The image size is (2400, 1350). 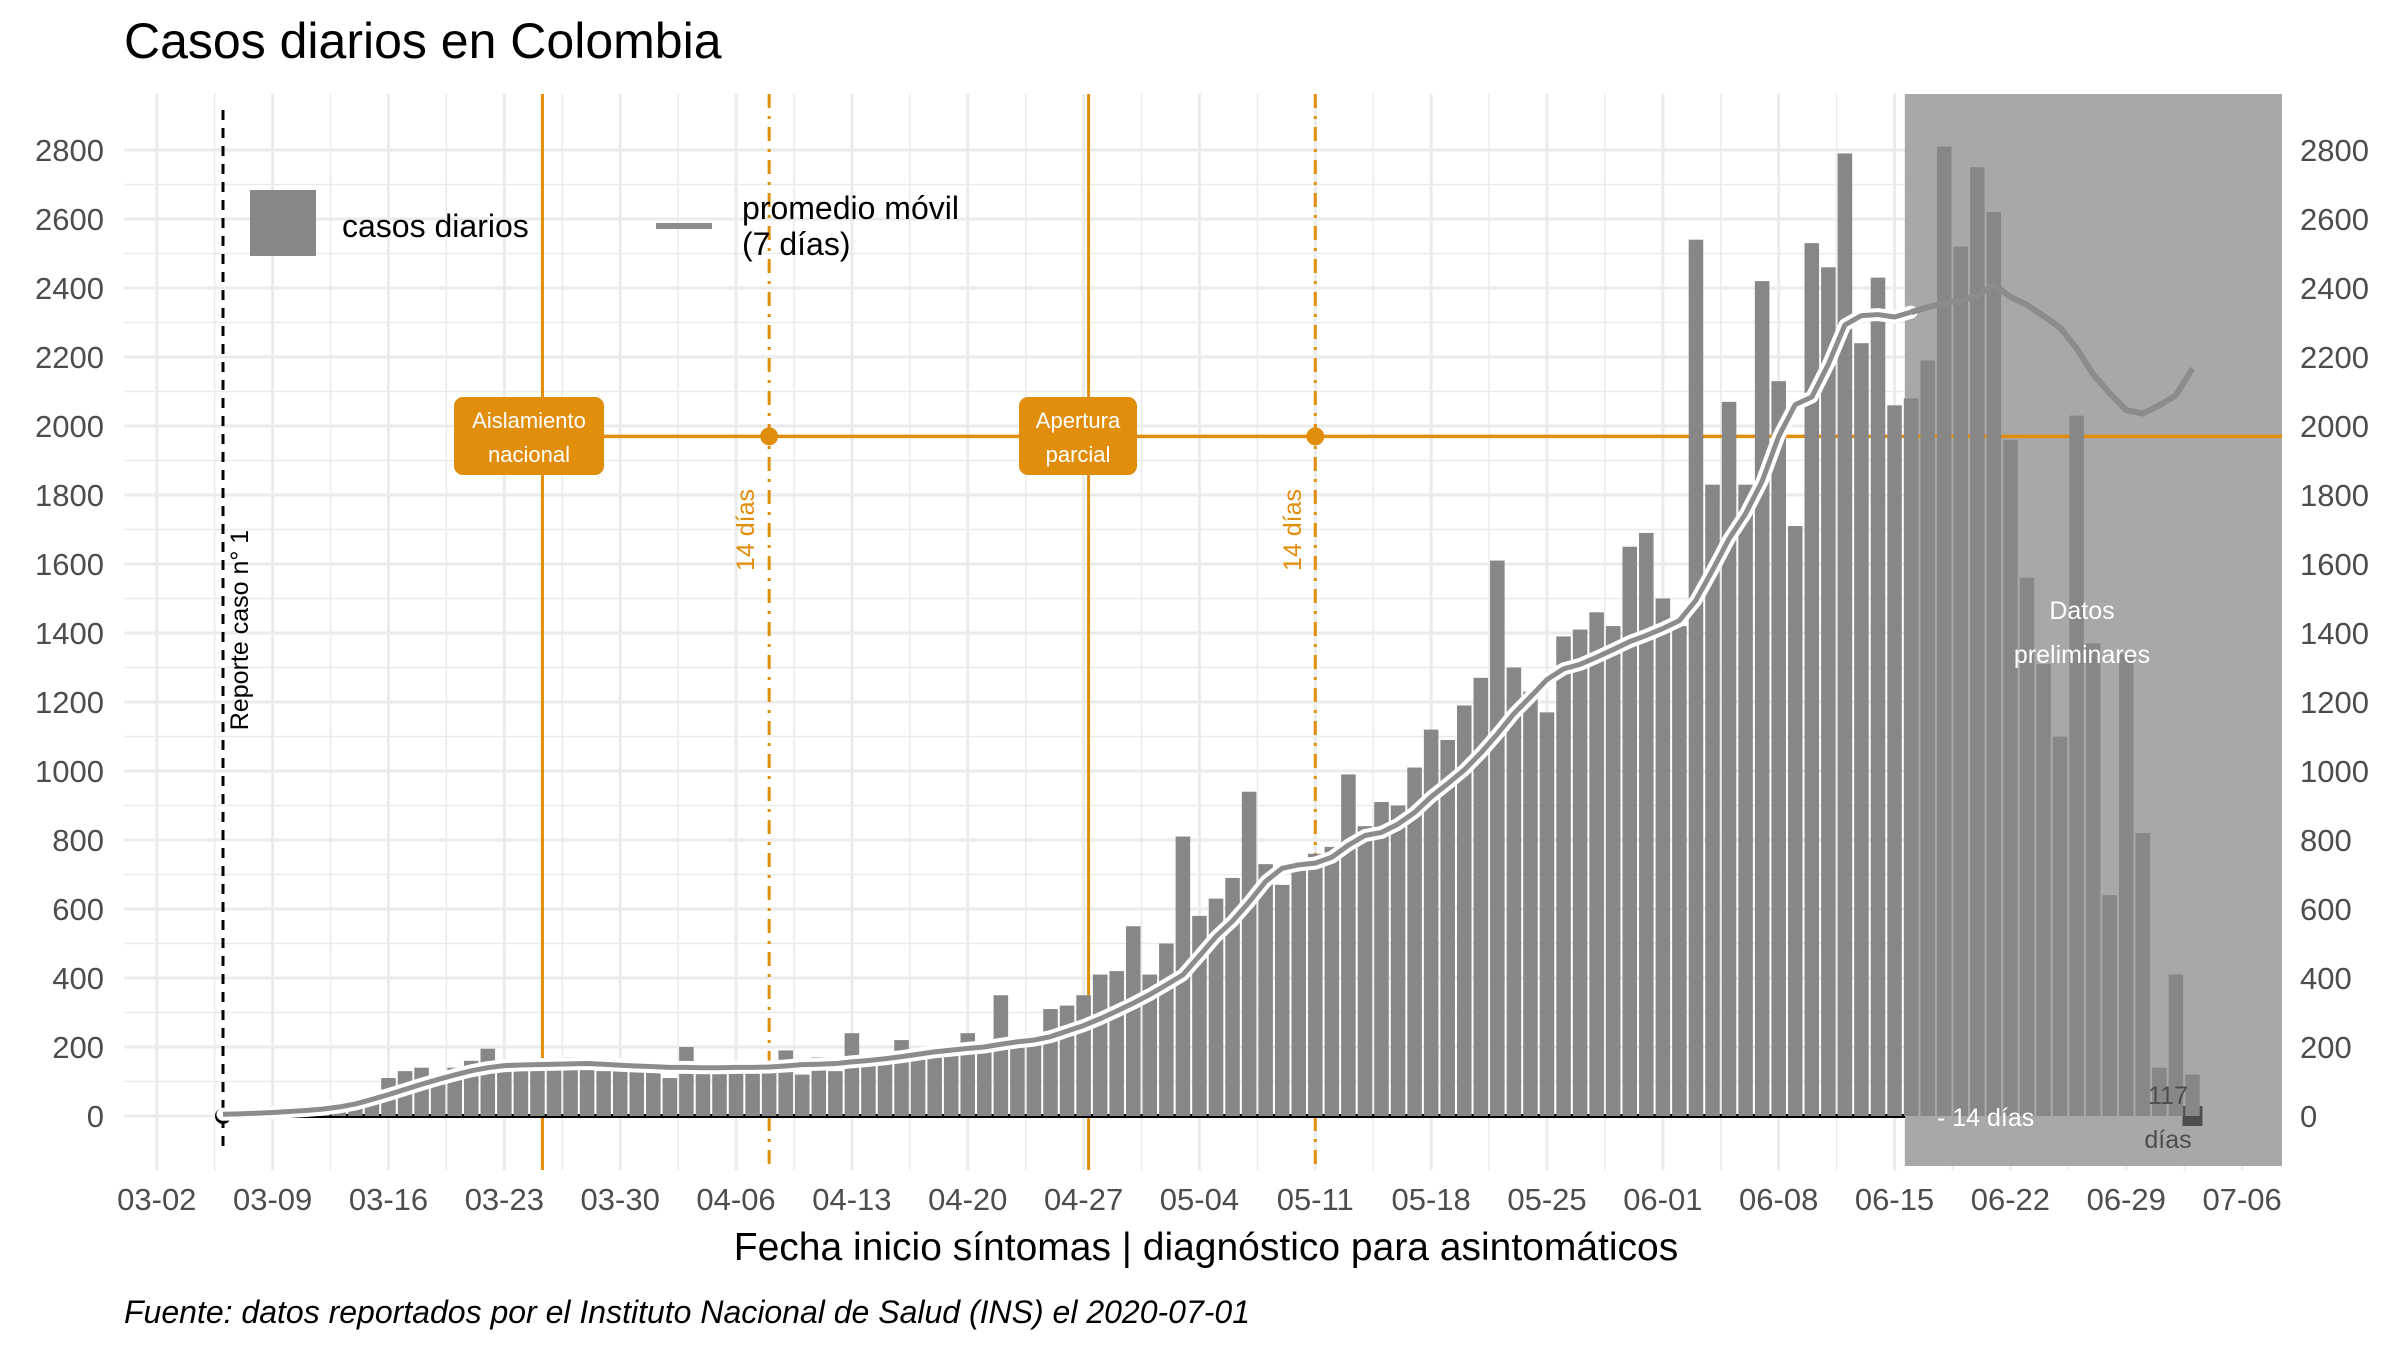 I want to click on reopening-box, so click(x=1078, y=436).